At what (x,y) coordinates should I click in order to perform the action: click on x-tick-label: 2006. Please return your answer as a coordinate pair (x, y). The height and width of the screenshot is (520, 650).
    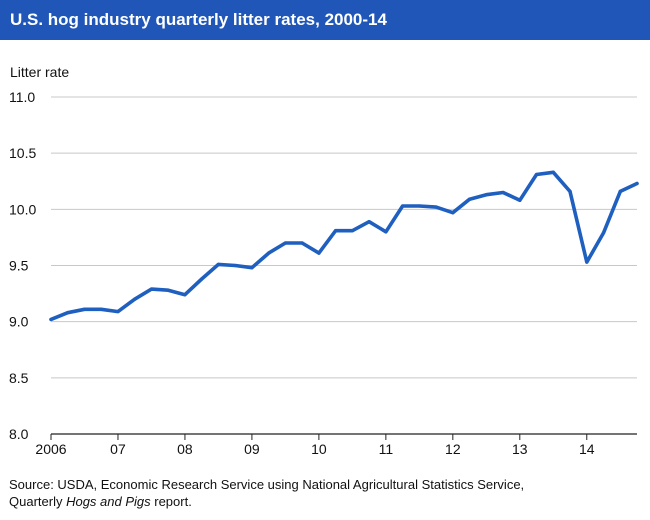
    Looking at the image, I should click on (50, 449).